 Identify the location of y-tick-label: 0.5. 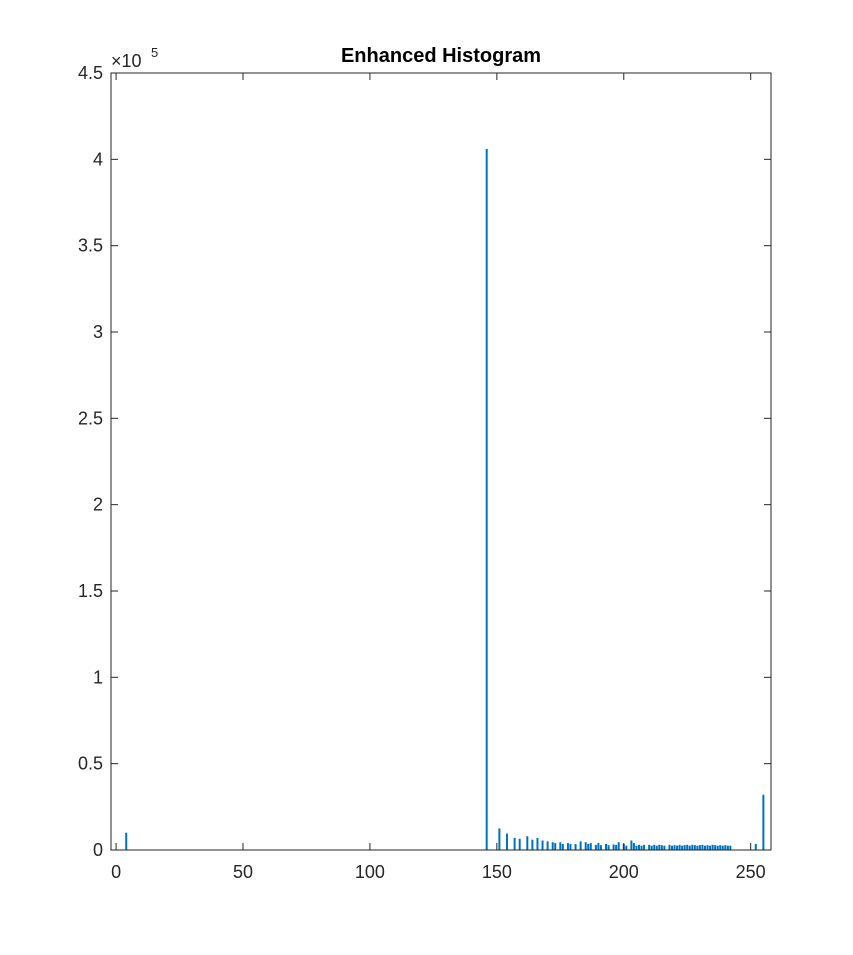
(90, 764).